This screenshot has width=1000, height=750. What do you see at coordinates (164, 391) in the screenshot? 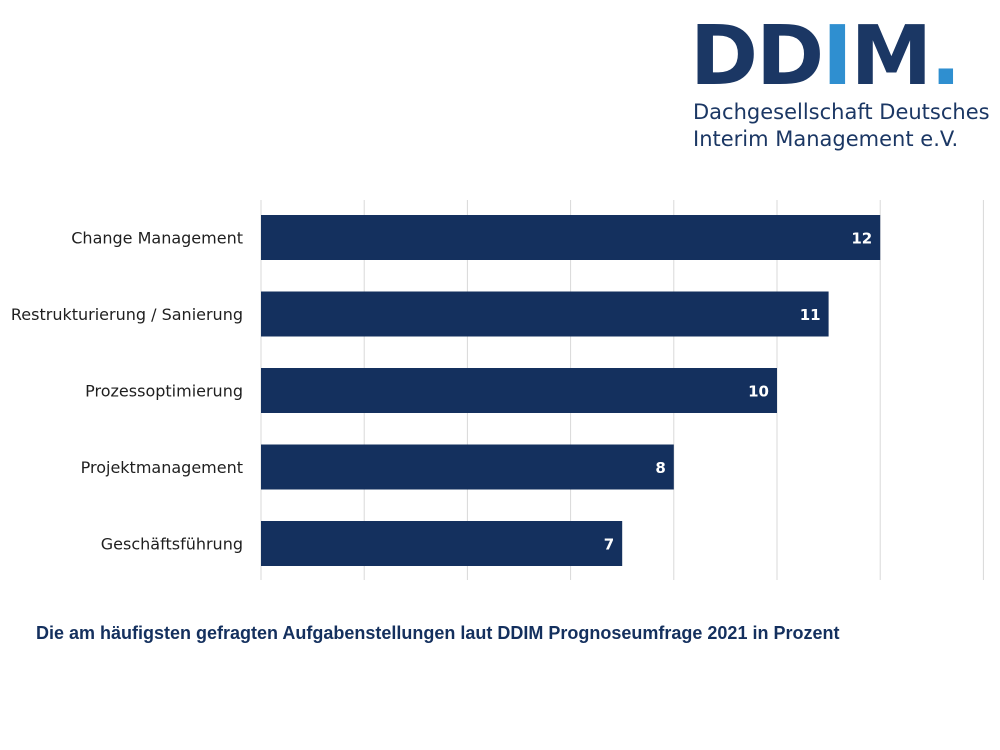
I see `category-label: Prozessoptimierung` at bounding box center [164, 391].